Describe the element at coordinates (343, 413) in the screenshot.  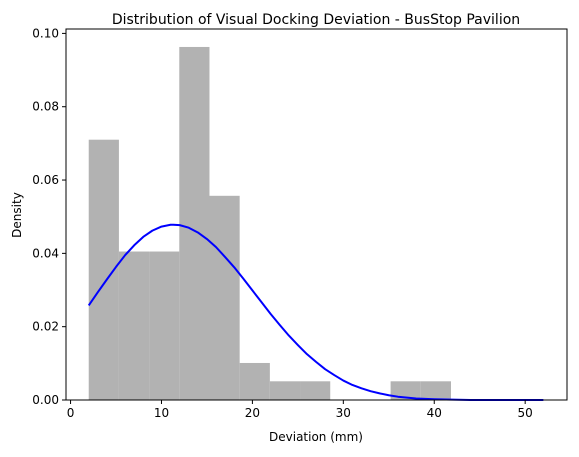
I see `x-tick-label: 30` at that location.